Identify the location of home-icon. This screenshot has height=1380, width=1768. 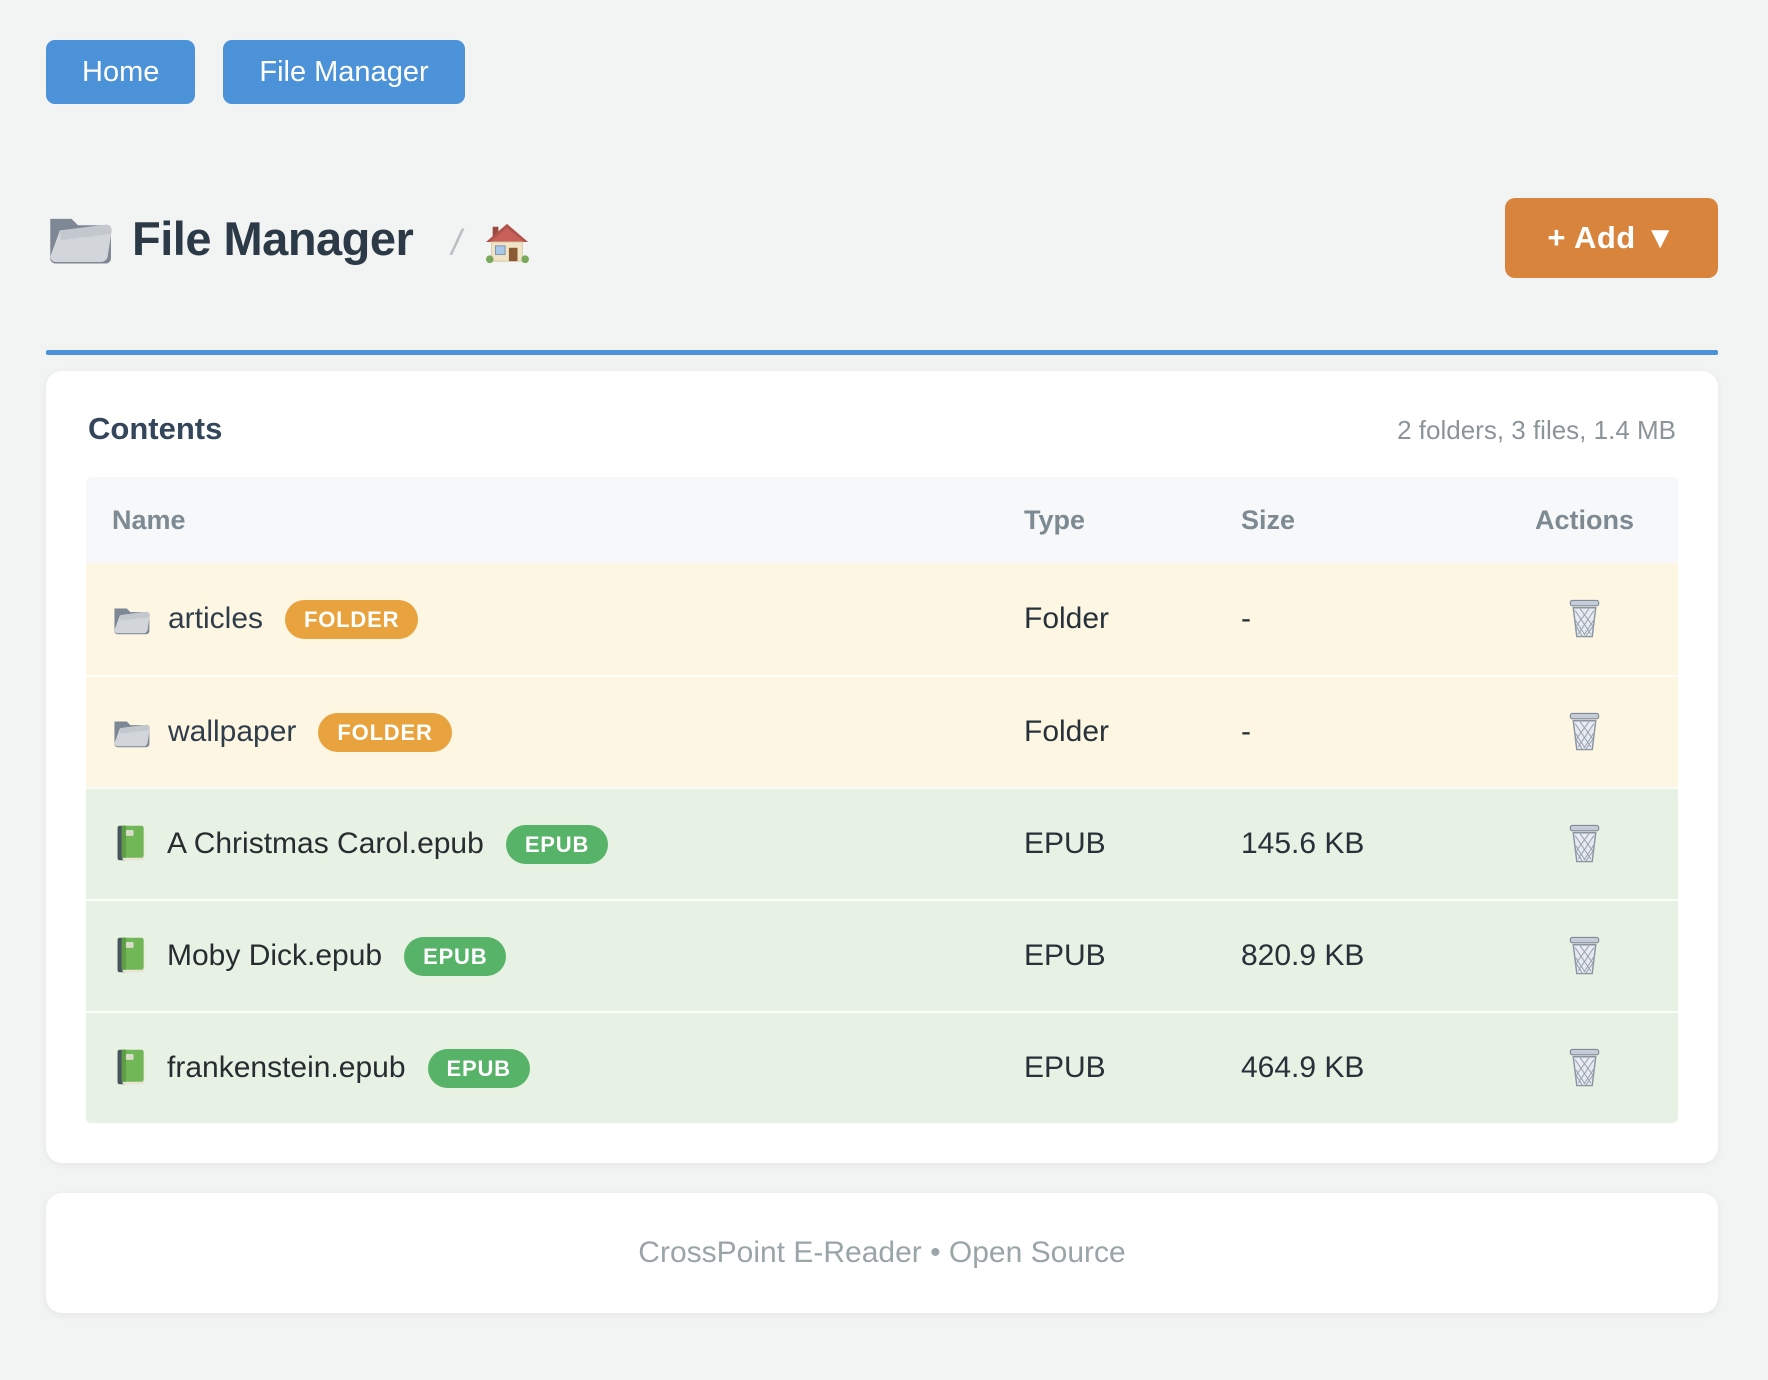
(507, 243).